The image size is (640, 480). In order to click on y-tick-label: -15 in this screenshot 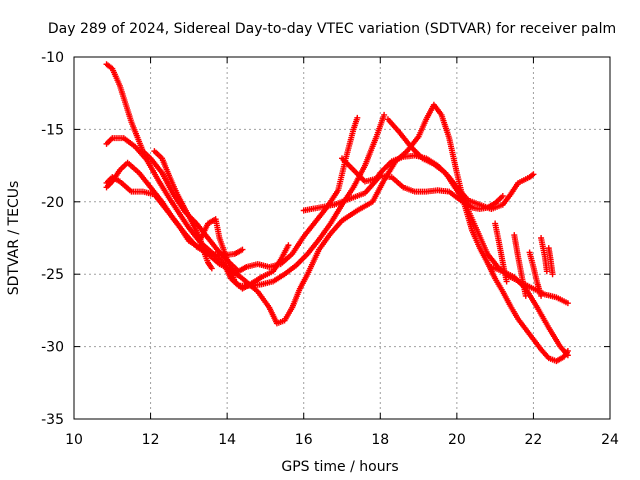, I will do `click(52, 130)`.